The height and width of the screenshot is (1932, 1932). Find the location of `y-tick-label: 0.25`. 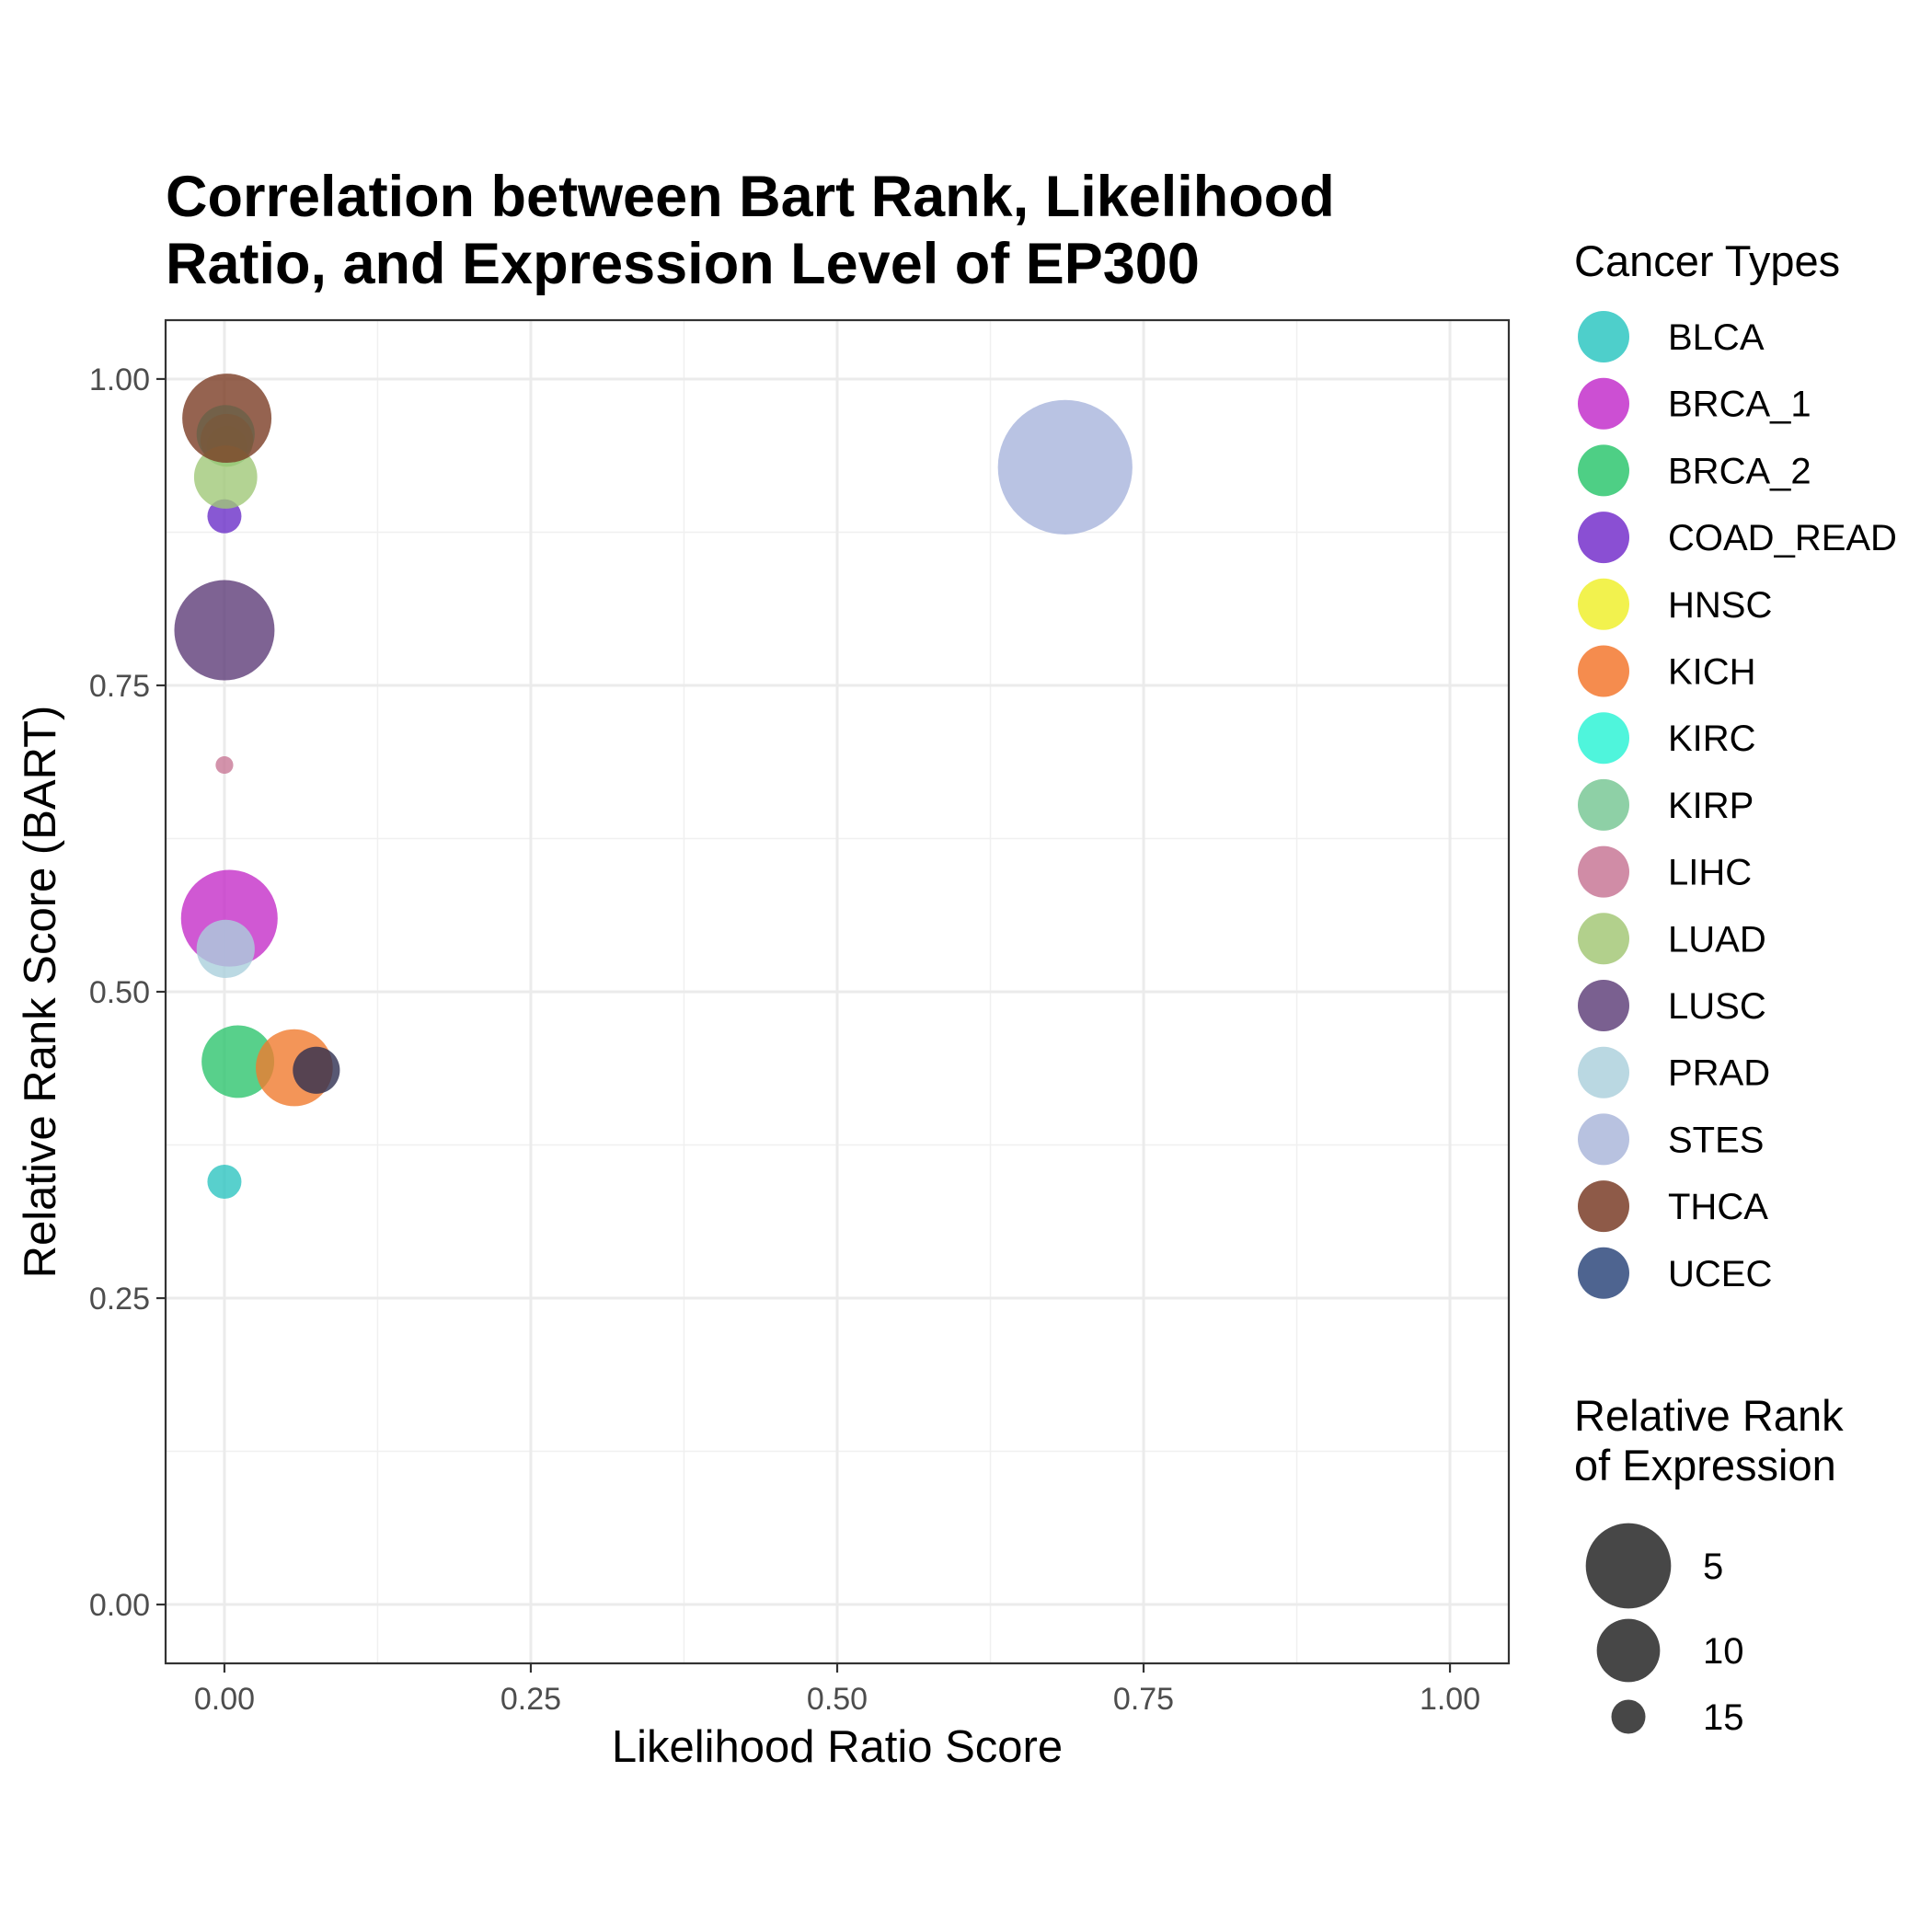

y-tick-label: 0.25 is located at coordinates (120, 1299).